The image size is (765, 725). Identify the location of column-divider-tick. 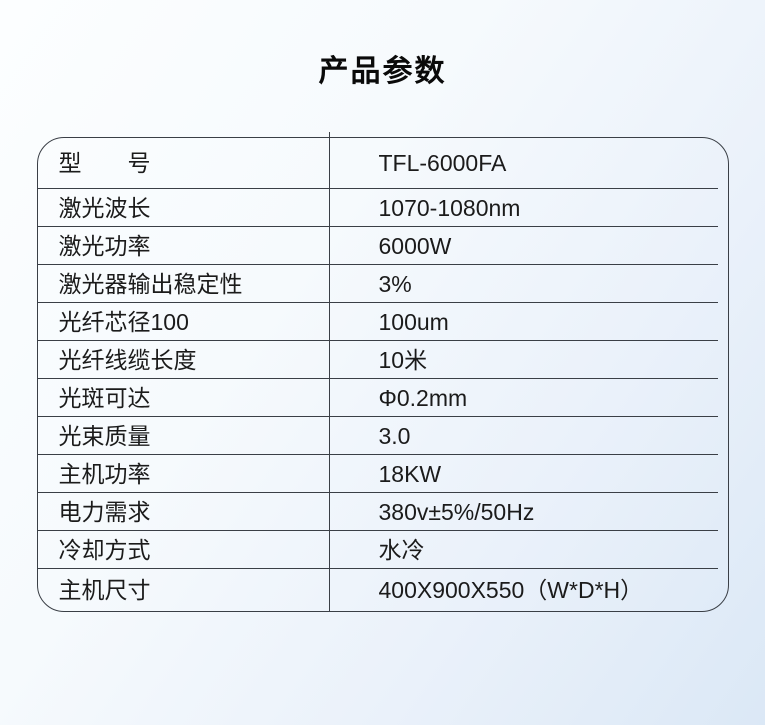
(329, 135).